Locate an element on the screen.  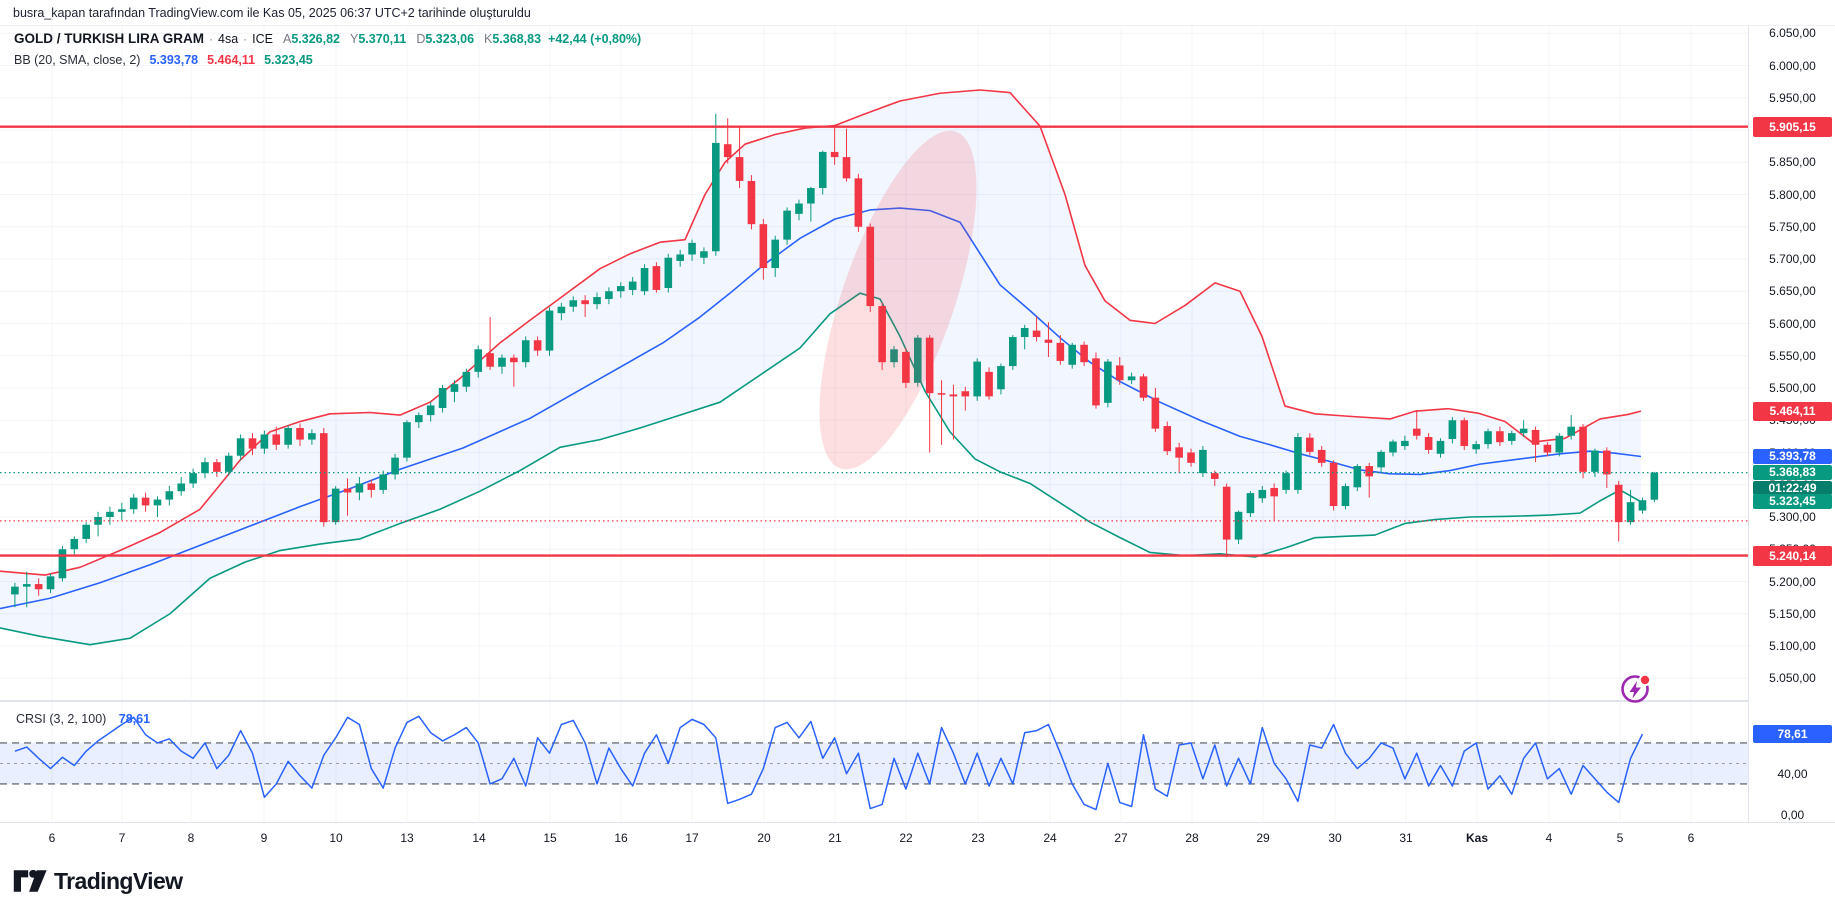
price-tick-label: 5.600,00 is located at coordinates (1792, 323).